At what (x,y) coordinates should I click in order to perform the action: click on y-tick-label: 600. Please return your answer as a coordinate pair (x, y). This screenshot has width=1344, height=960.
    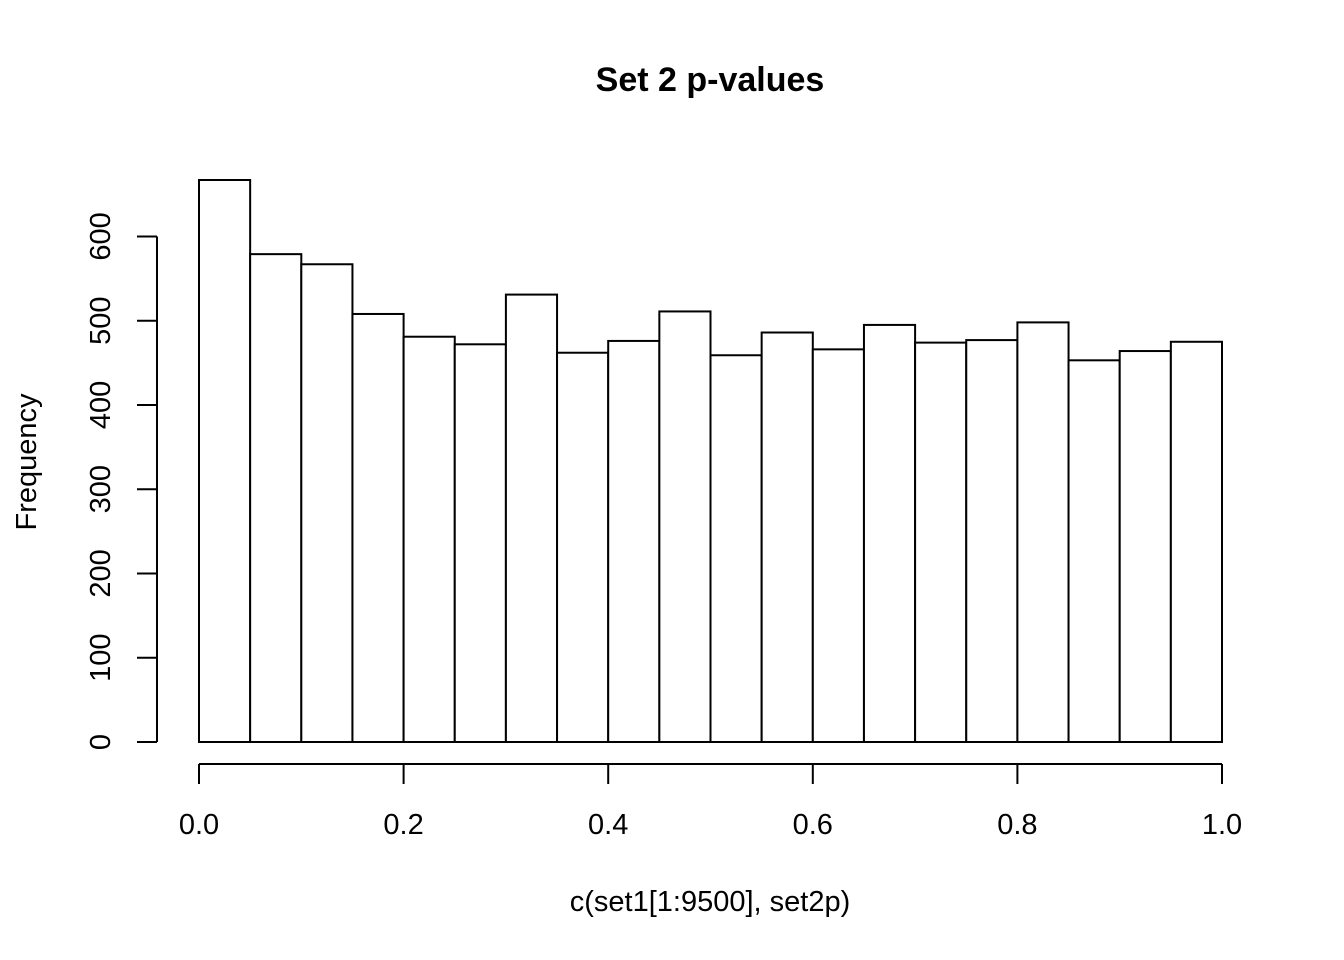
    Looking at the image, I should click on (101, 236).